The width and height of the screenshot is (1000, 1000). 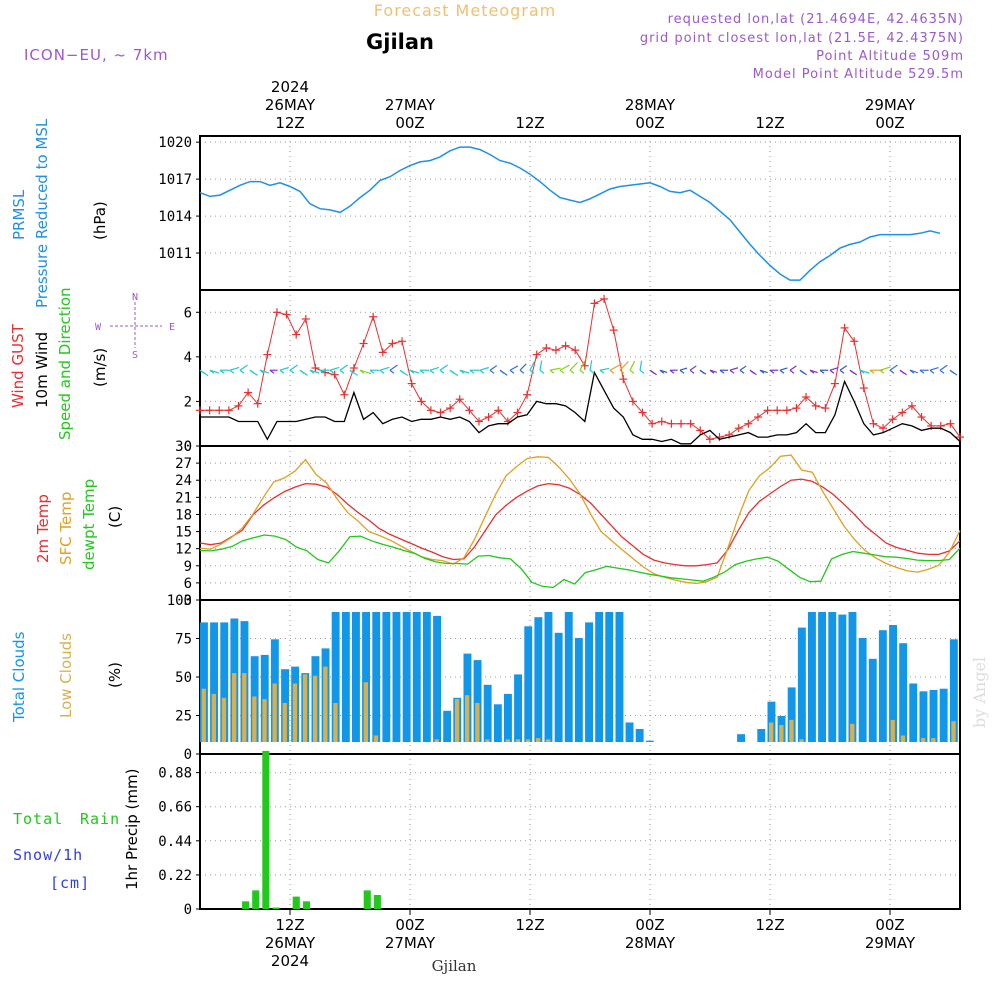 What do you see at coordinates (175, 774) in the screenshot?
I see `y-tick-label: 0.88` at bounding box center [175, 774].